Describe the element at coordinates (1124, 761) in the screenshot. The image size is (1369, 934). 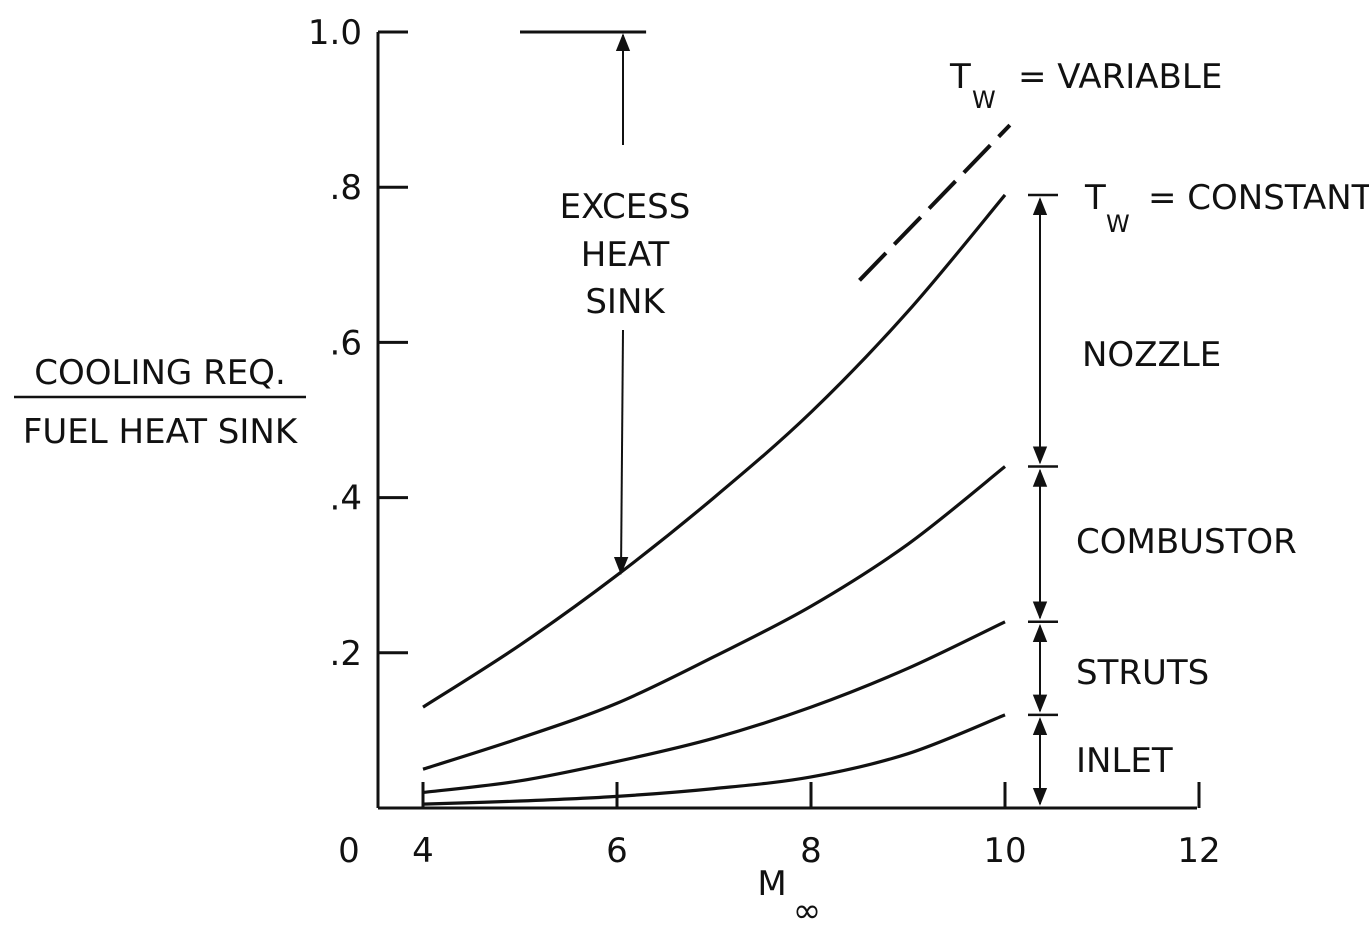
I see `band-label-inlet: INLET` at that location.